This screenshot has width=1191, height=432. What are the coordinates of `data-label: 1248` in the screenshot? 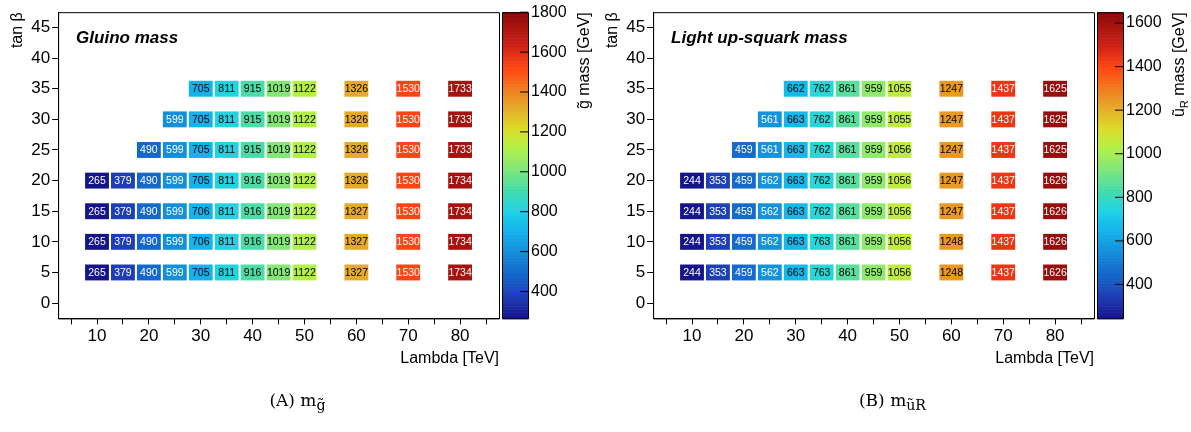 It's located at (951, 241).